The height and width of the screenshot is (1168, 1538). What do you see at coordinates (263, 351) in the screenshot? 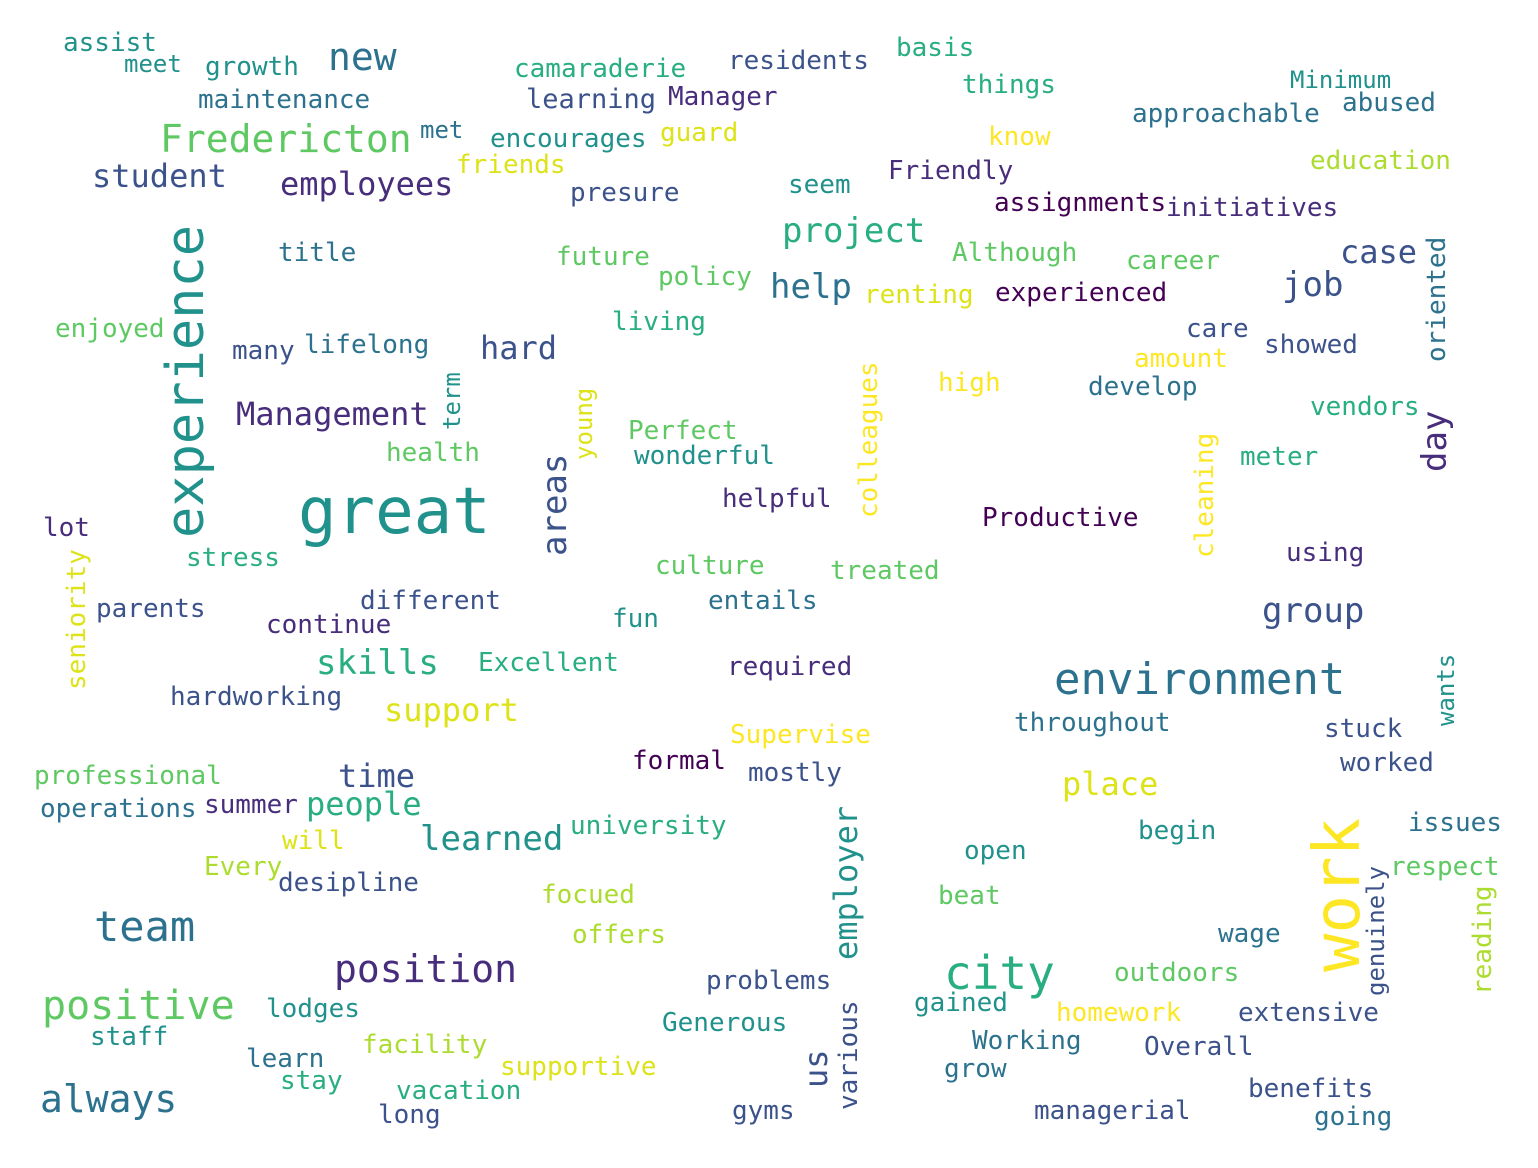
I see `word: many` at bounding box center [263, 351].